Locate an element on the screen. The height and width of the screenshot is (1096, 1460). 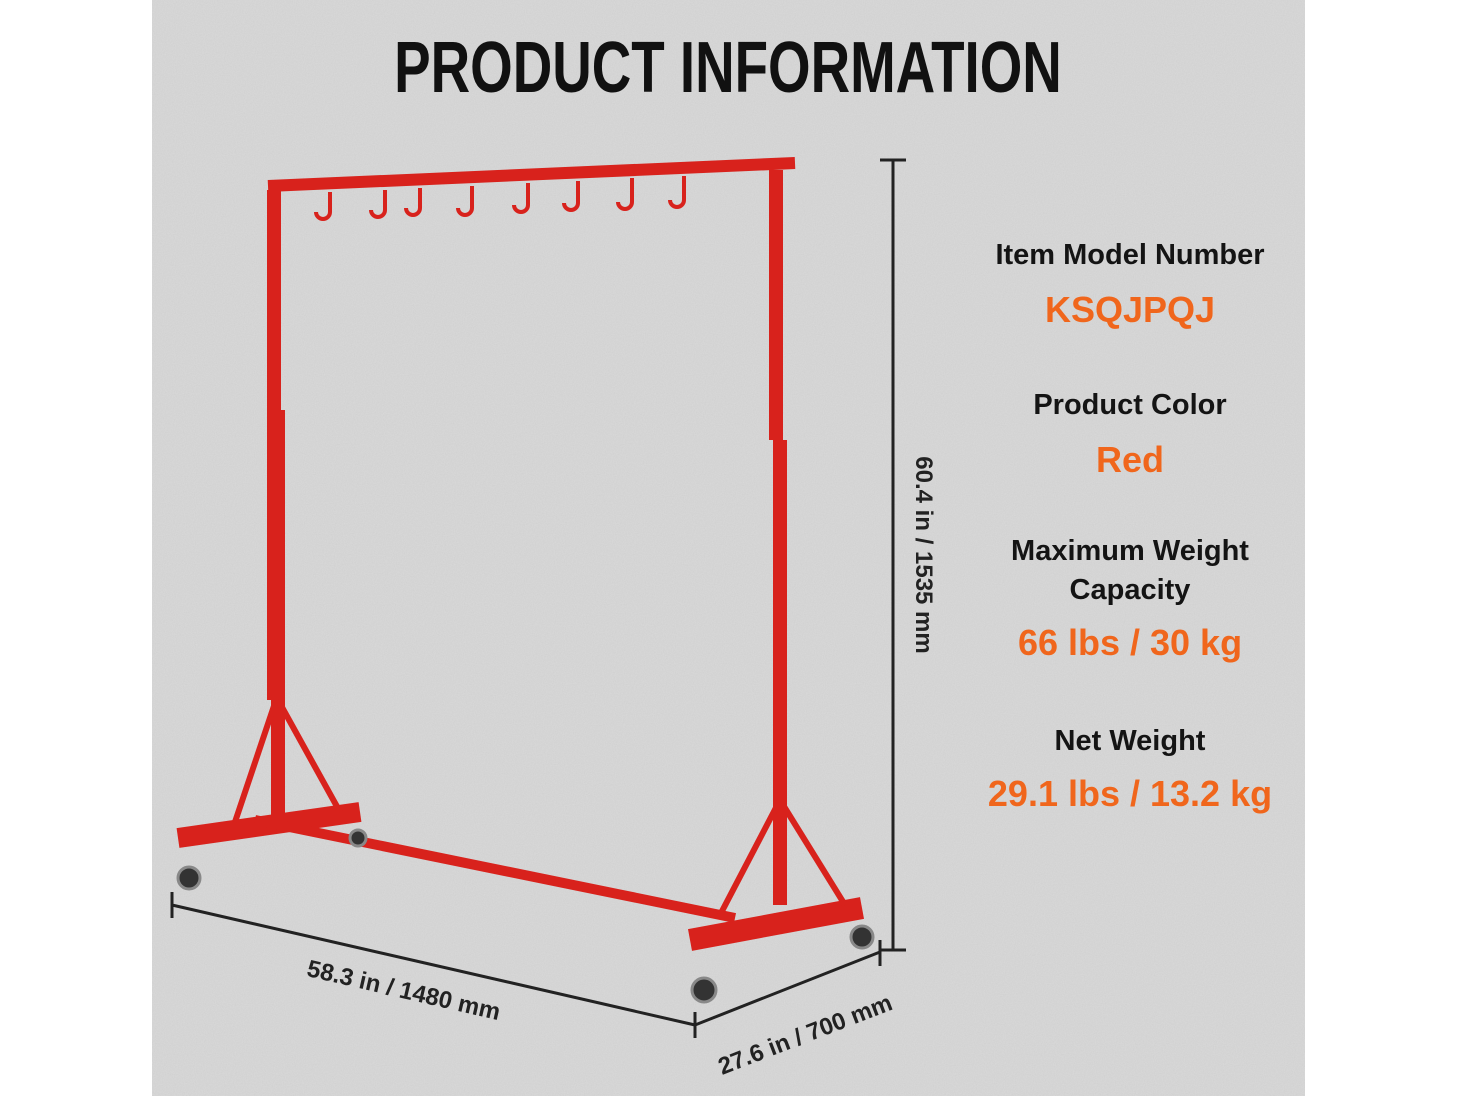
spec-capacity: Maximum Weight Capacity 66 lbs / 30 kg is located at coordinates (1130, 598).